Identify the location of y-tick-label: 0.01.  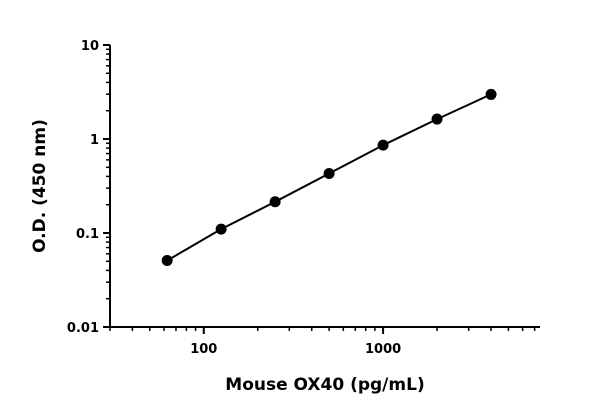
(83, 328).